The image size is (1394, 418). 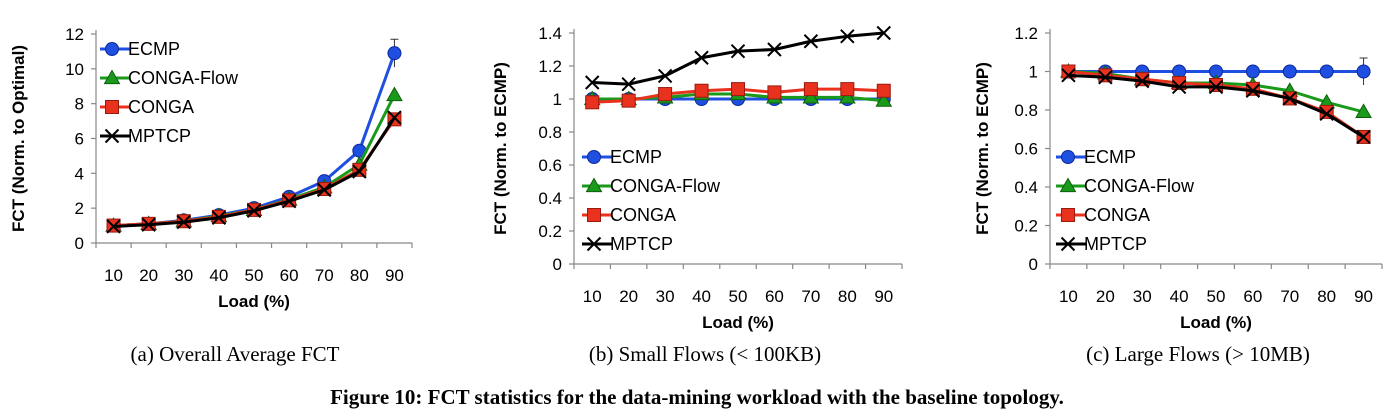 I want to click on x-tick-label: 90, so click(x=1363, y=296).